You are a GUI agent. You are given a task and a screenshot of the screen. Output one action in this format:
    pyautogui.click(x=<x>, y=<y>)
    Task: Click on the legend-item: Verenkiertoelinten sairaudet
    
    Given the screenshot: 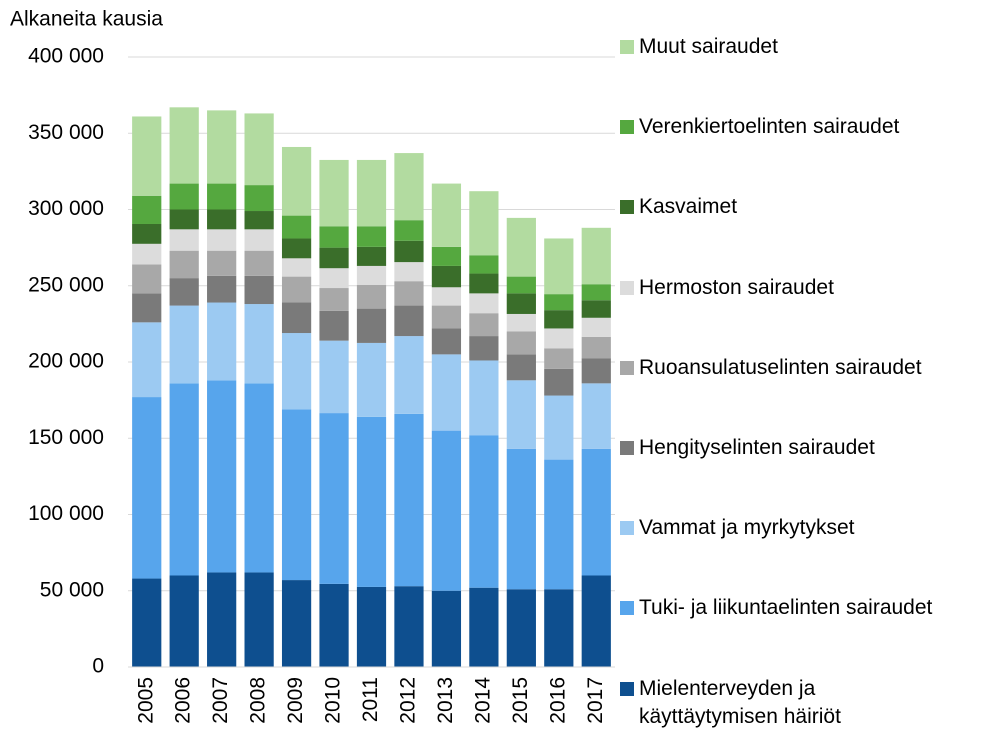 What is the action you would take?
    pyautogui.click(x=777, y=127)
    